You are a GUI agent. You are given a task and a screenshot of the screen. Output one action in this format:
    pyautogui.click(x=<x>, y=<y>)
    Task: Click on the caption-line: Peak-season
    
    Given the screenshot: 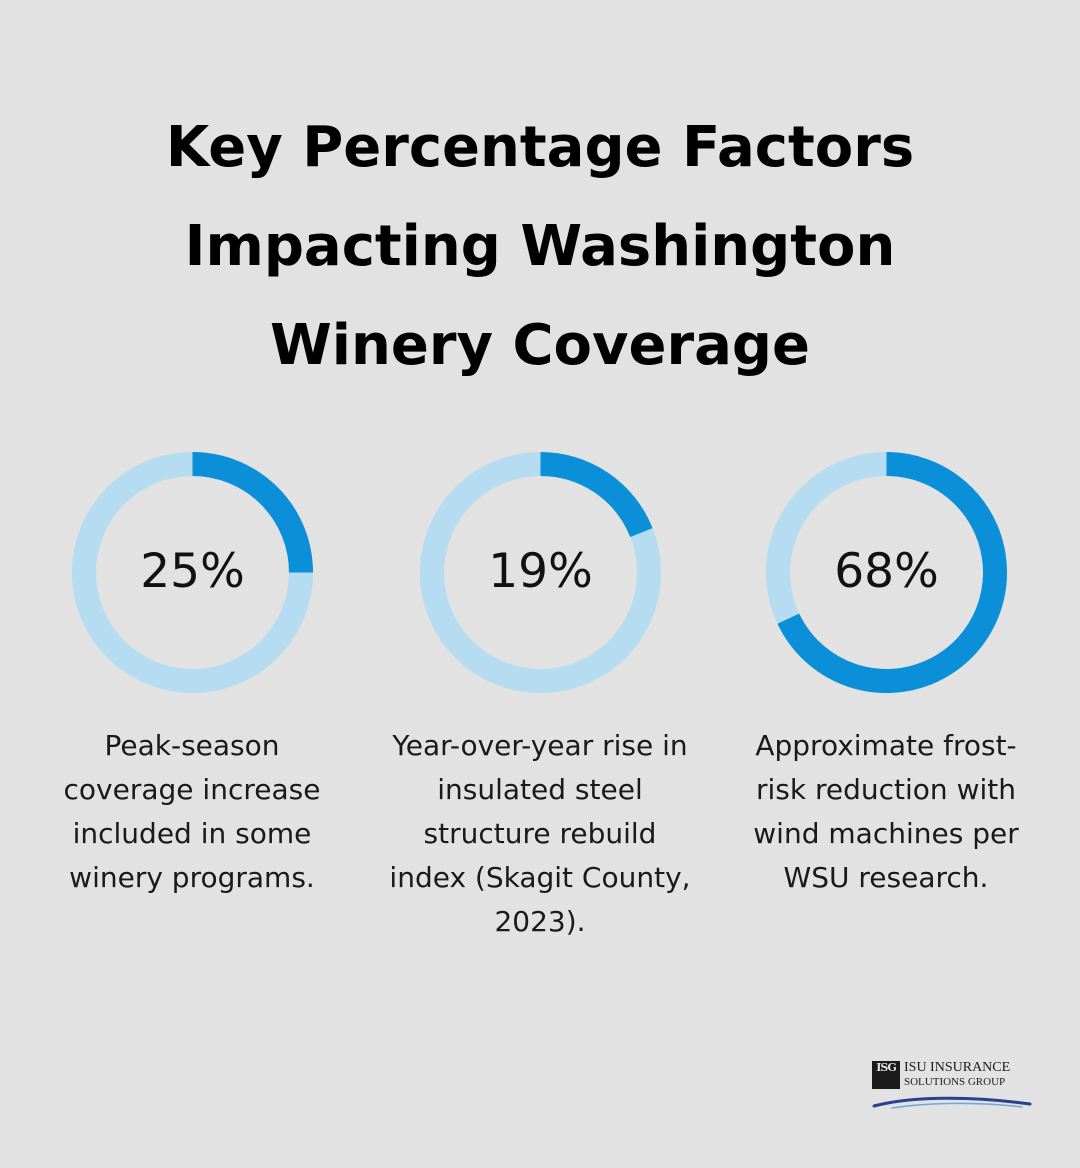 What is the action you would take?
    pyautogui.click(x=192, y=745)
    